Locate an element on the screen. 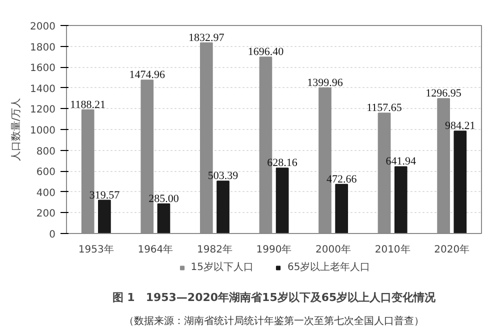  x-tick-label: 2010年 is located at coordinates (392, 250).